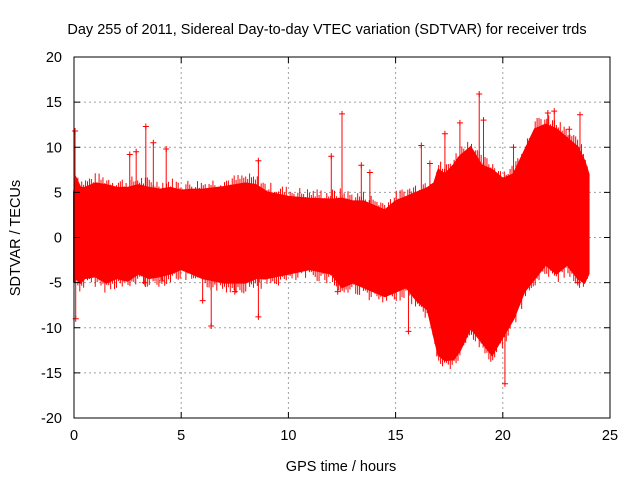 This screenshot has height=480, width=640. What do you see at coordinates (54, 148) in the screenshot?
I see `y-tick-label: 10` at bounding box center [54, 148].